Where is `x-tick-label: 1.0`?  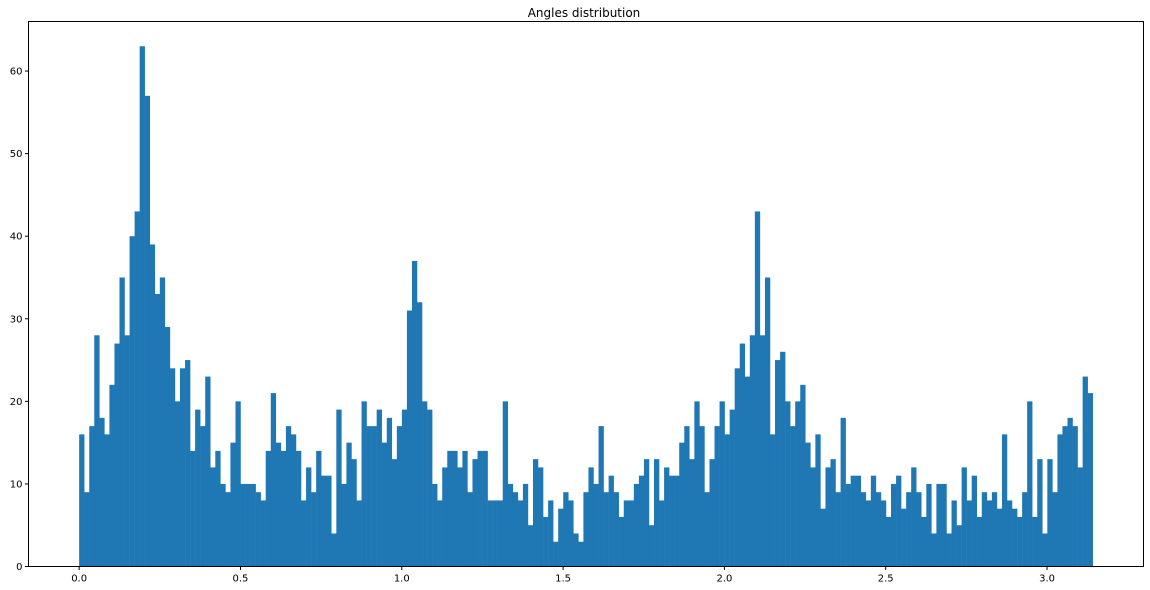 x-tick-label: 1.0 is located at coordinates (402, 579).